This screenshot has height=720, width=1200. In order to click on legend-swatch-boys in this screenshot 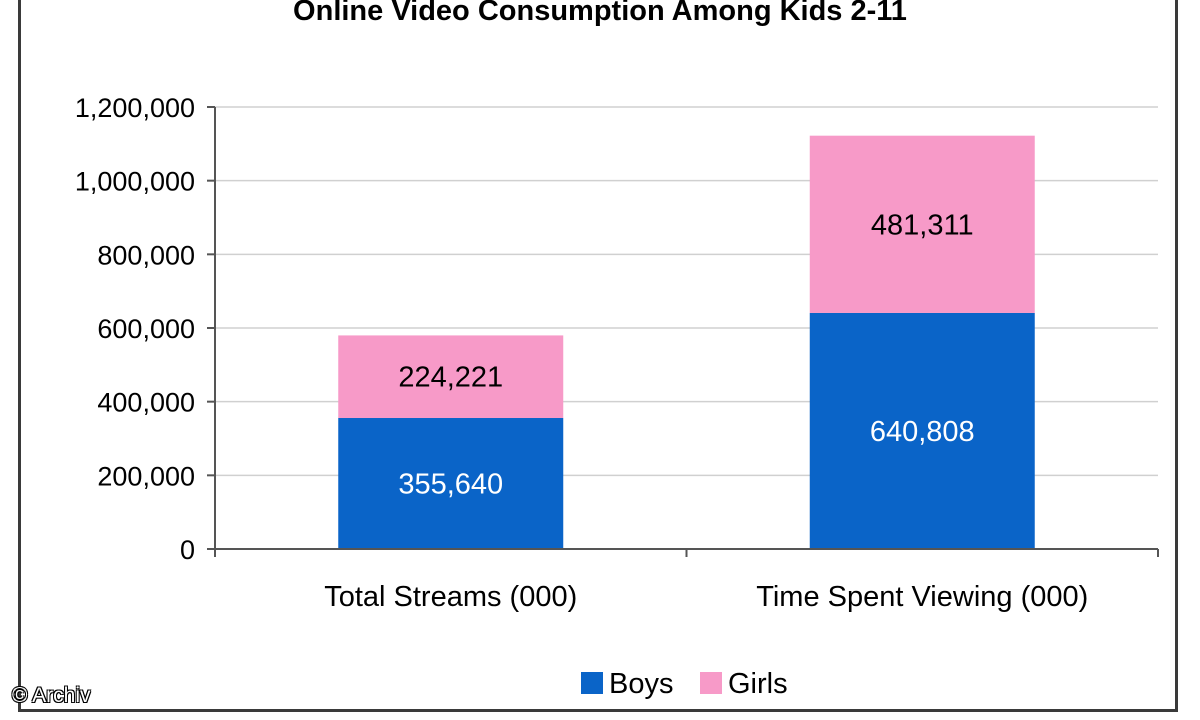, I will do `click(592, 683)`.